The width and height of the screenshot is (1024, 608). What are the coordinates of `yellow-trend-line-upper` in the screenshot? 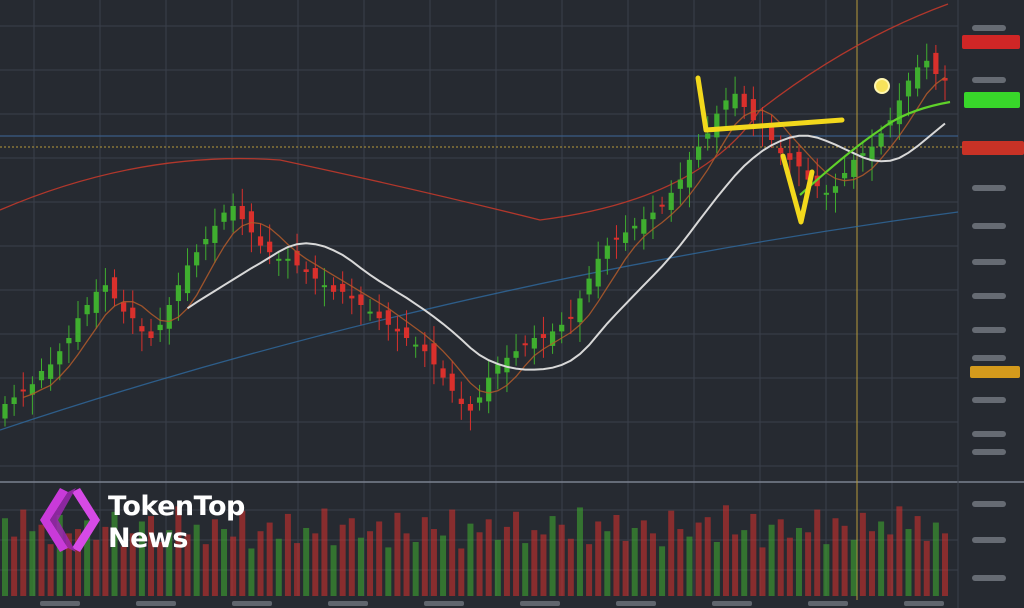 It's located at (770, 104).